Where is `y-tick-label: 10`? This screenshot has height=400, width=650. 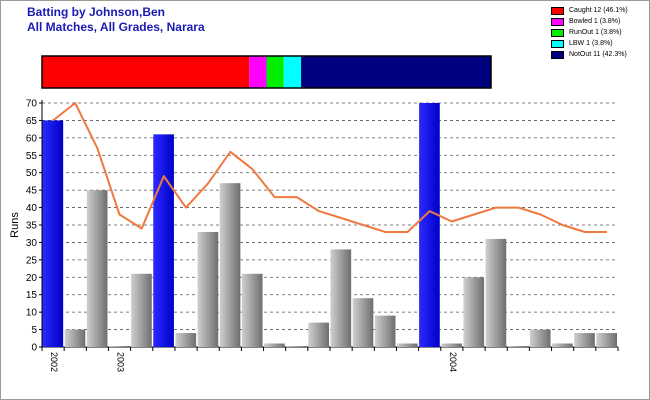 y-tick-label: 10 is located at coordinates (32, 313).